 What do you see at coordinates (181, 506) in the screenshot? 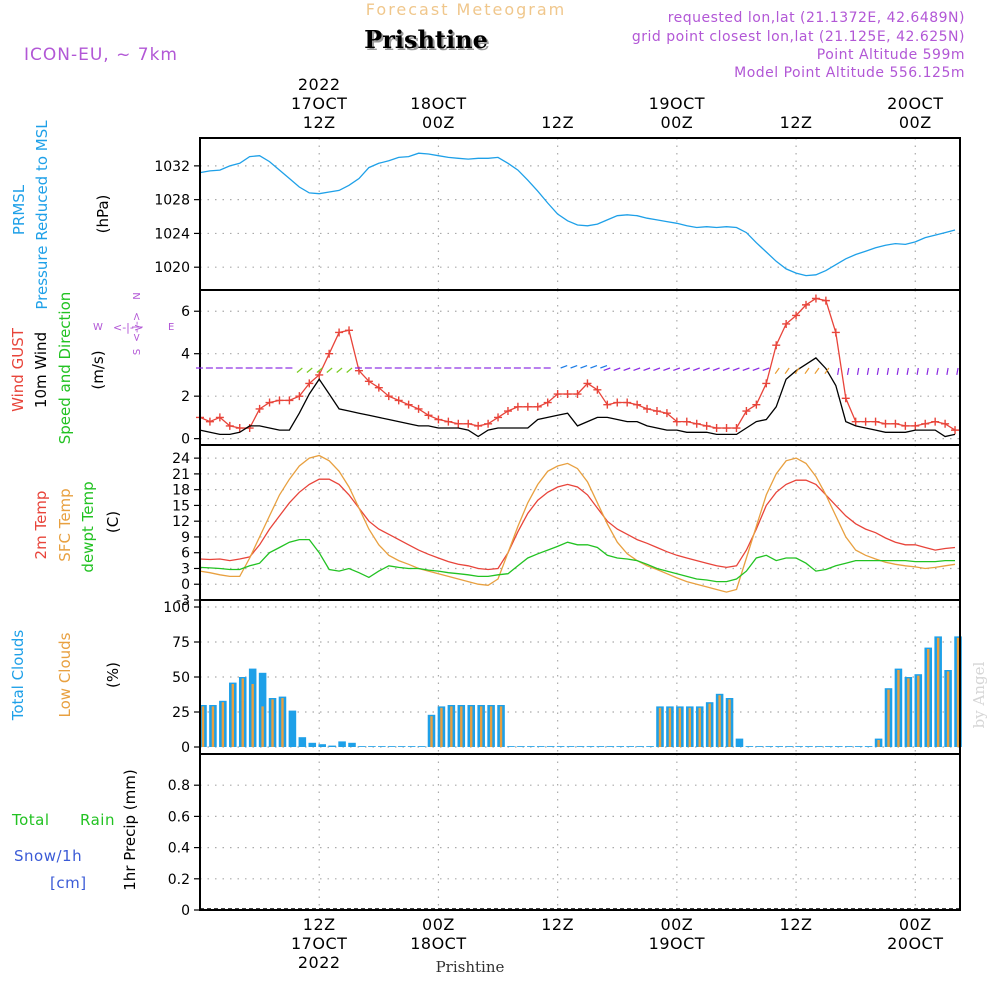
I see `y-tick-label: 15` at bounding box center [181, 506].